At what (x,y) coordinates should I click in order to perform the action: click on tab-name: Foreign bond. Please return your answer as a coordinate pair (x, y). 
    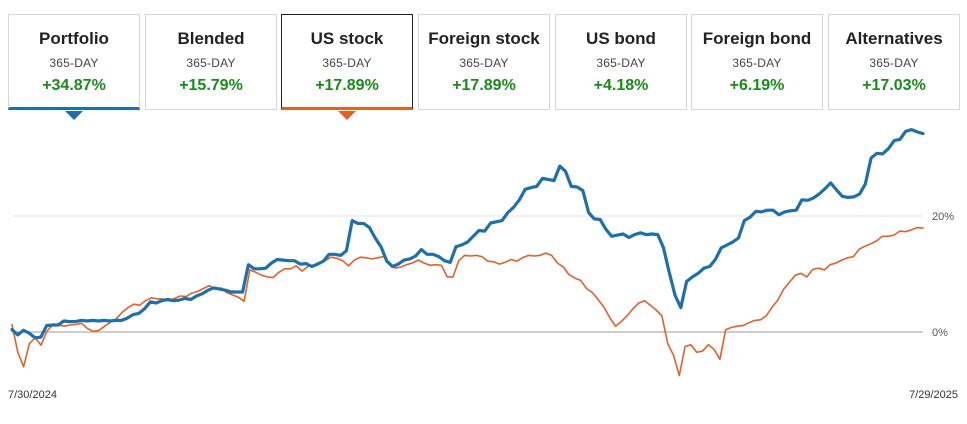
    Looking at the image, I should click on (757, 38).